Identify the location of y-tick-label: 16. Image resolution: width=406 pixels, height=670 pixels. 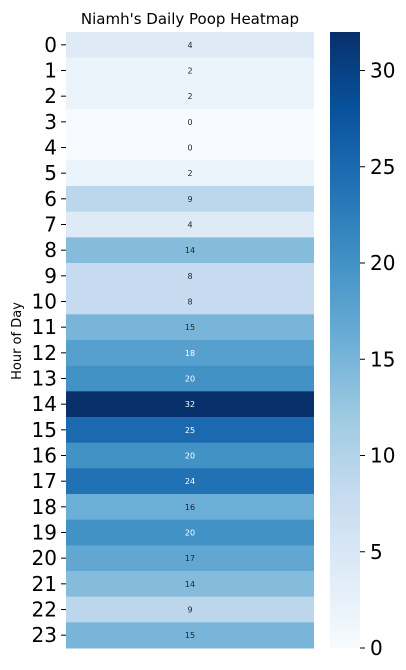
(44, 456).